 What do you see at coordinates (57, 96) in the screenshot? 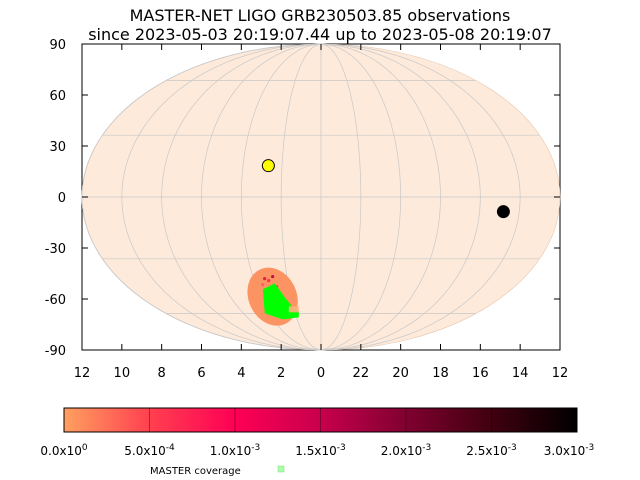
I see `y-tick-label: 60` at bounding box center [57, 96].